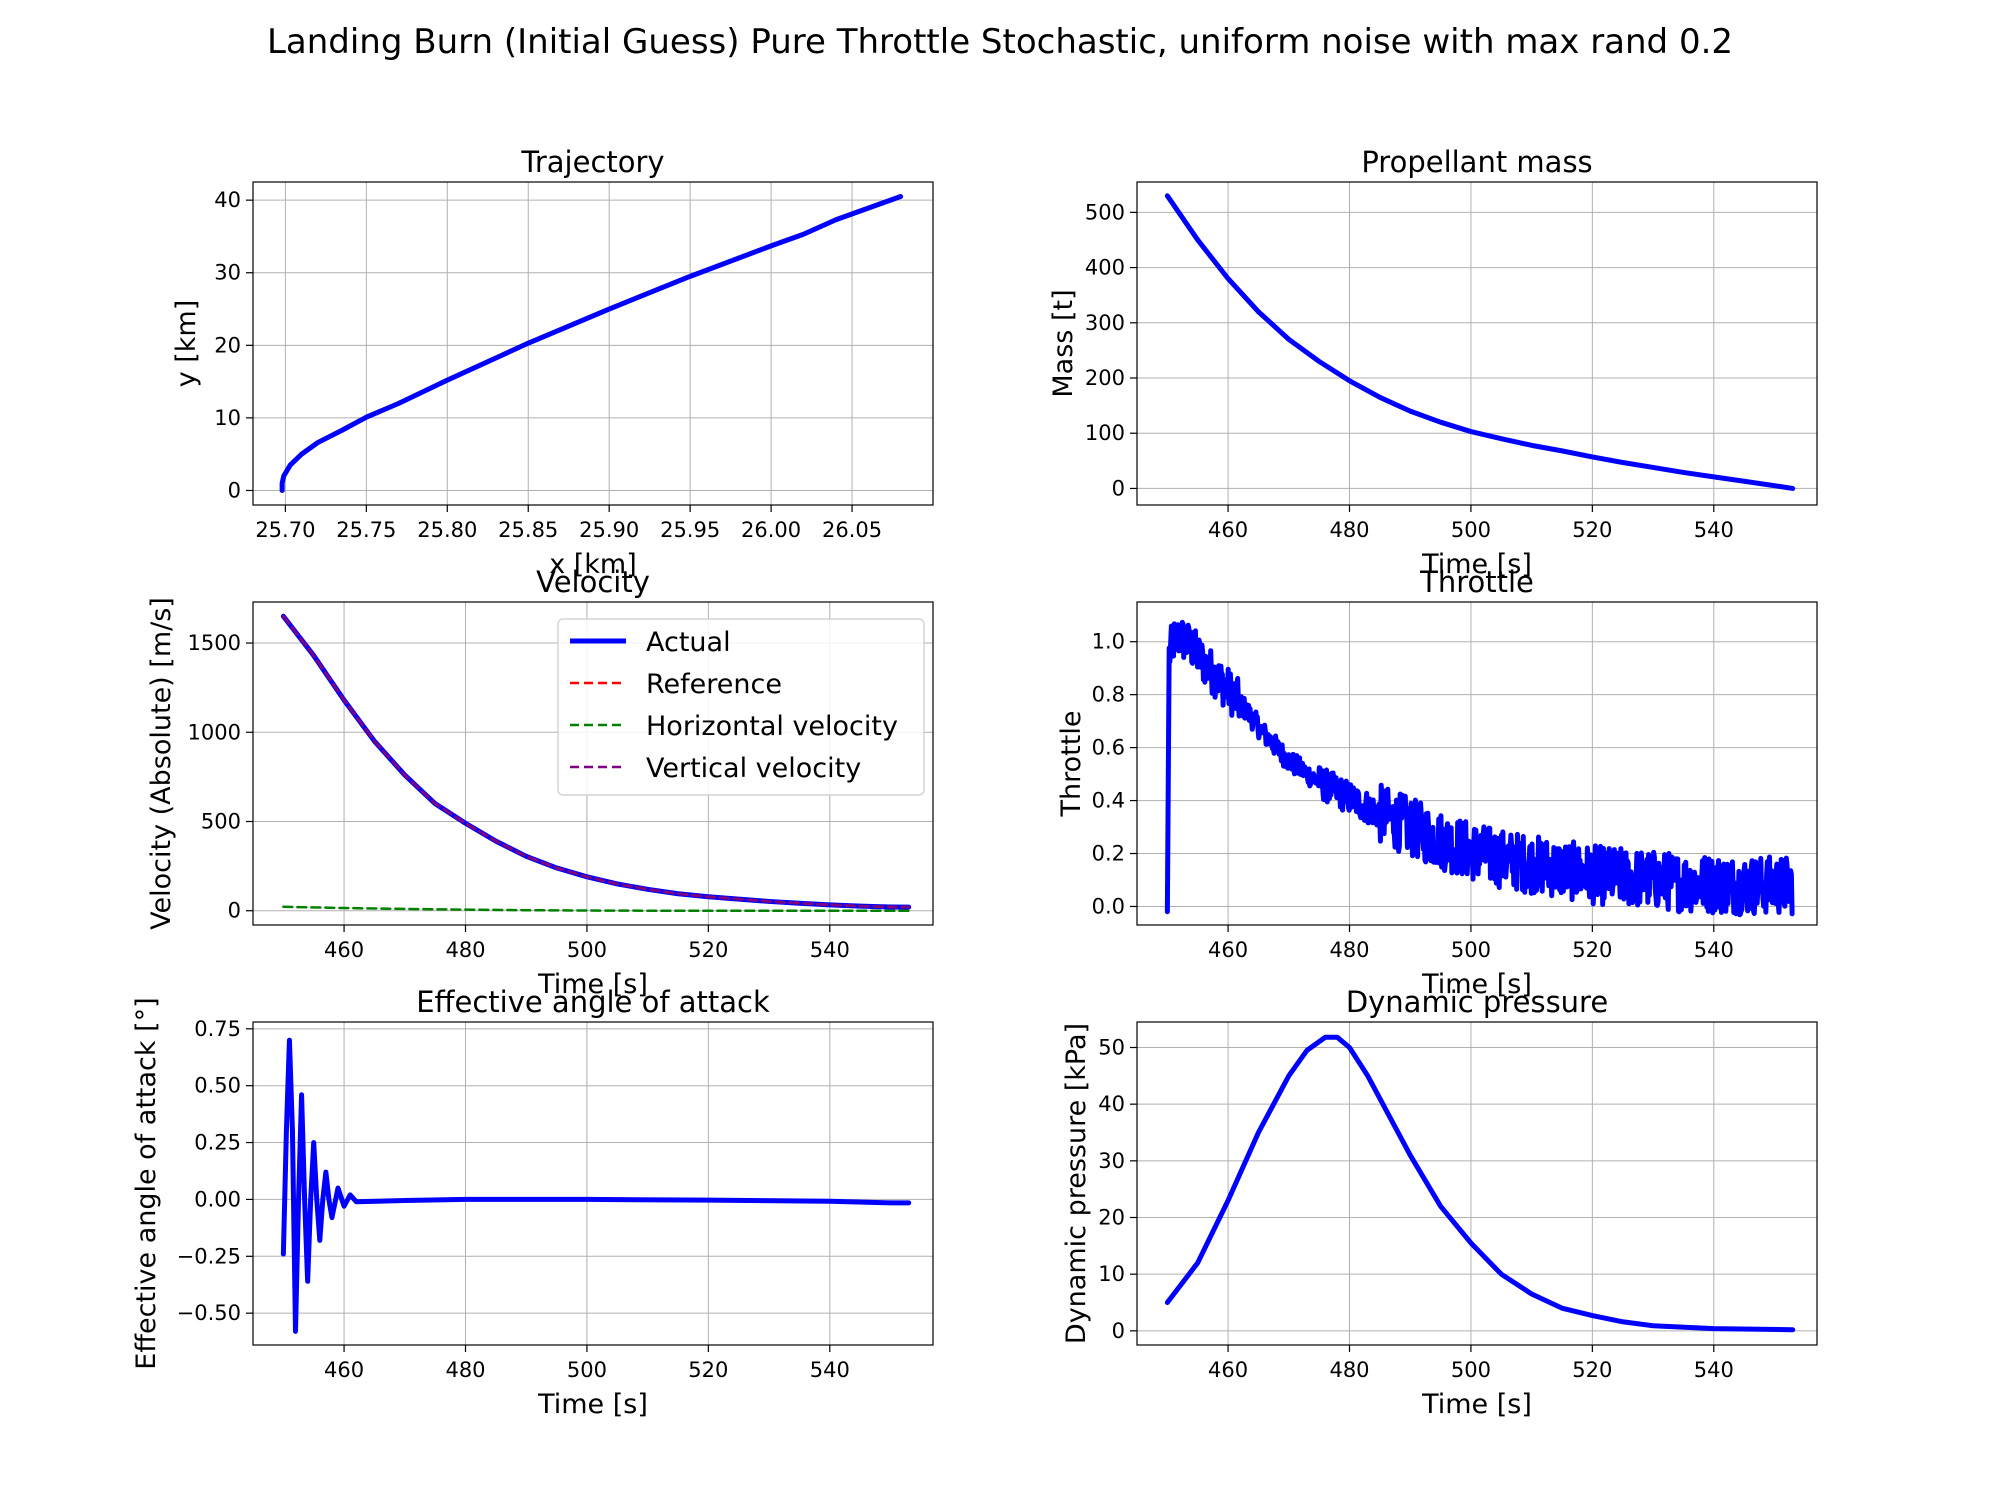 The image size is (2000, 1500). Describe the element at coordinates (1111, 1048) in the screenshot. I see `y-tick-label: 50` at that location.